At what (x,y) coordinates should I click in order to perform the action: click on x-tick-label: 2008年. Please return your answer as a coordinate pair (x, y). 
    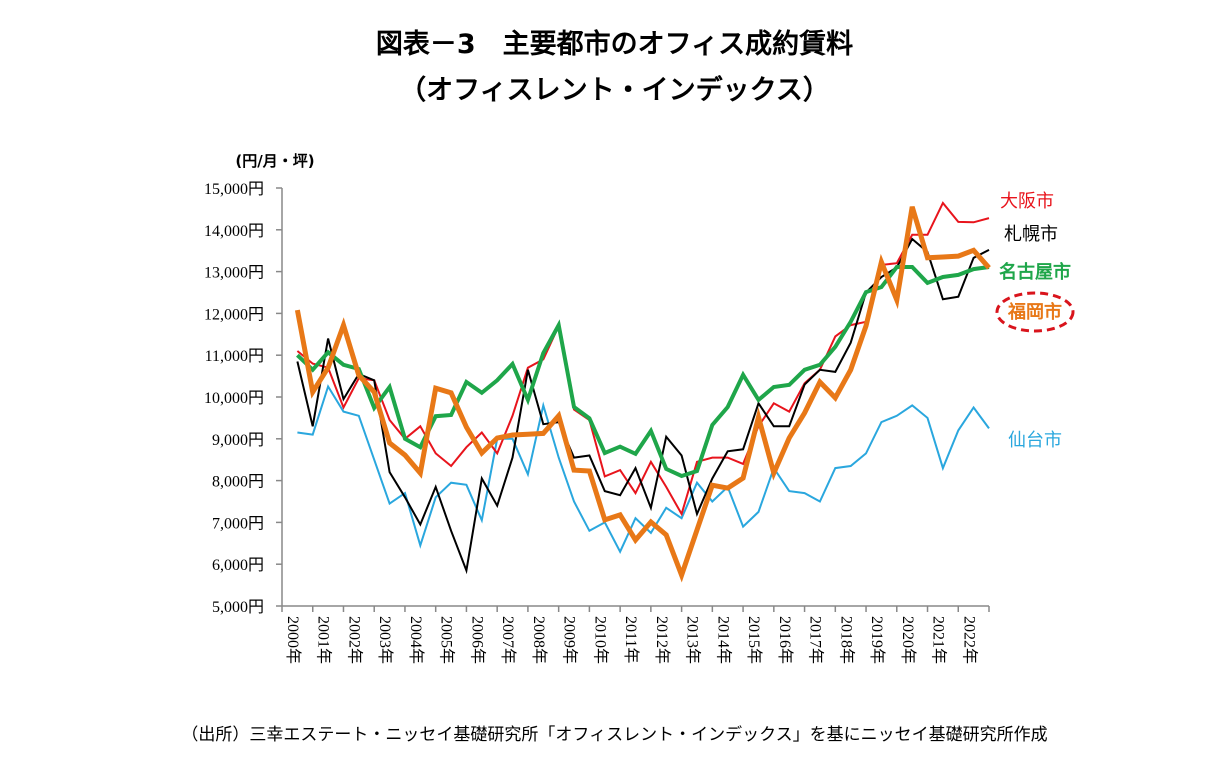
    Looking at the image, I should click on (539, 640).